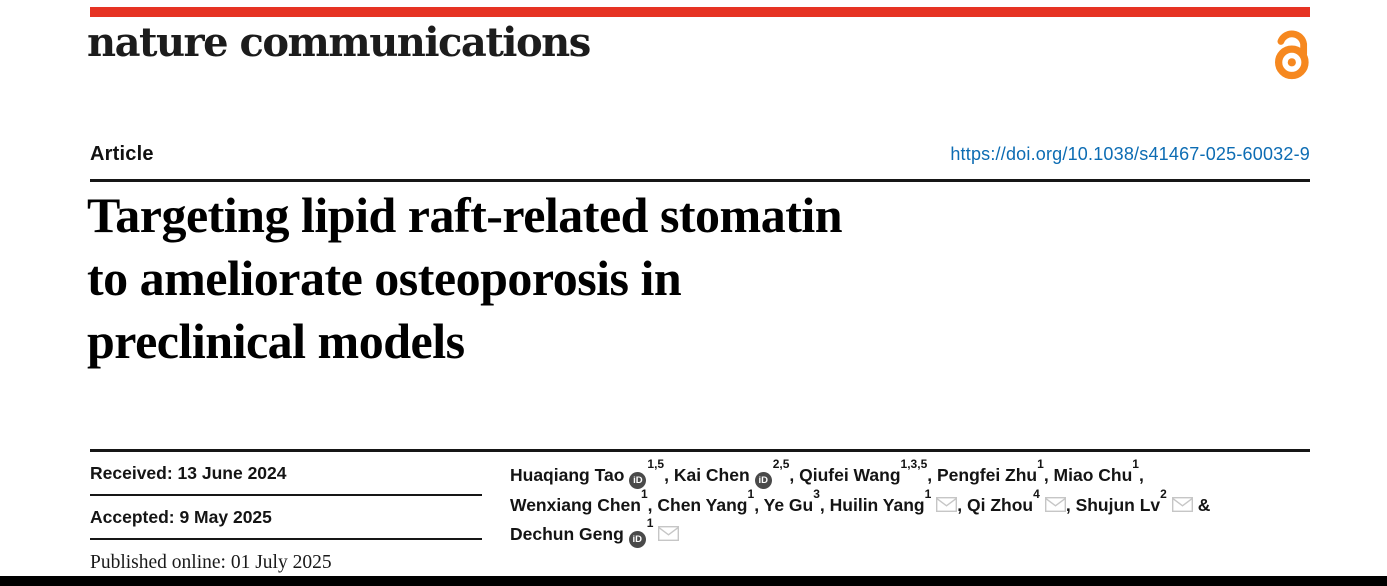  What do you see at coordinates (276, 341) in the screenshot?
I see `article-title-line: preclinical models` at bounding box center [276, 341].